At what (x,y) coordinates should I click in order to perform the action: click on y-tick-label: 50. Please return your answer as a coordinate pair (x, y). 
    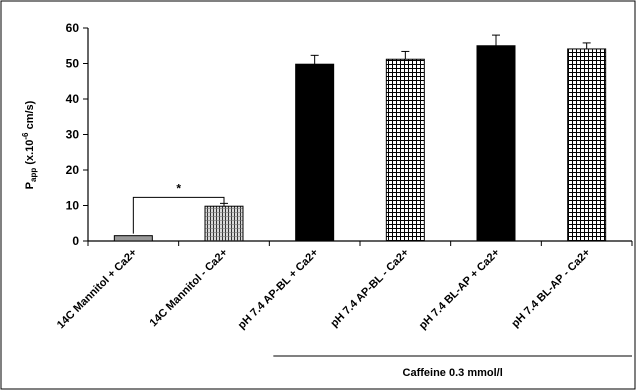
    Looking at the image, I should click on (73, 64).